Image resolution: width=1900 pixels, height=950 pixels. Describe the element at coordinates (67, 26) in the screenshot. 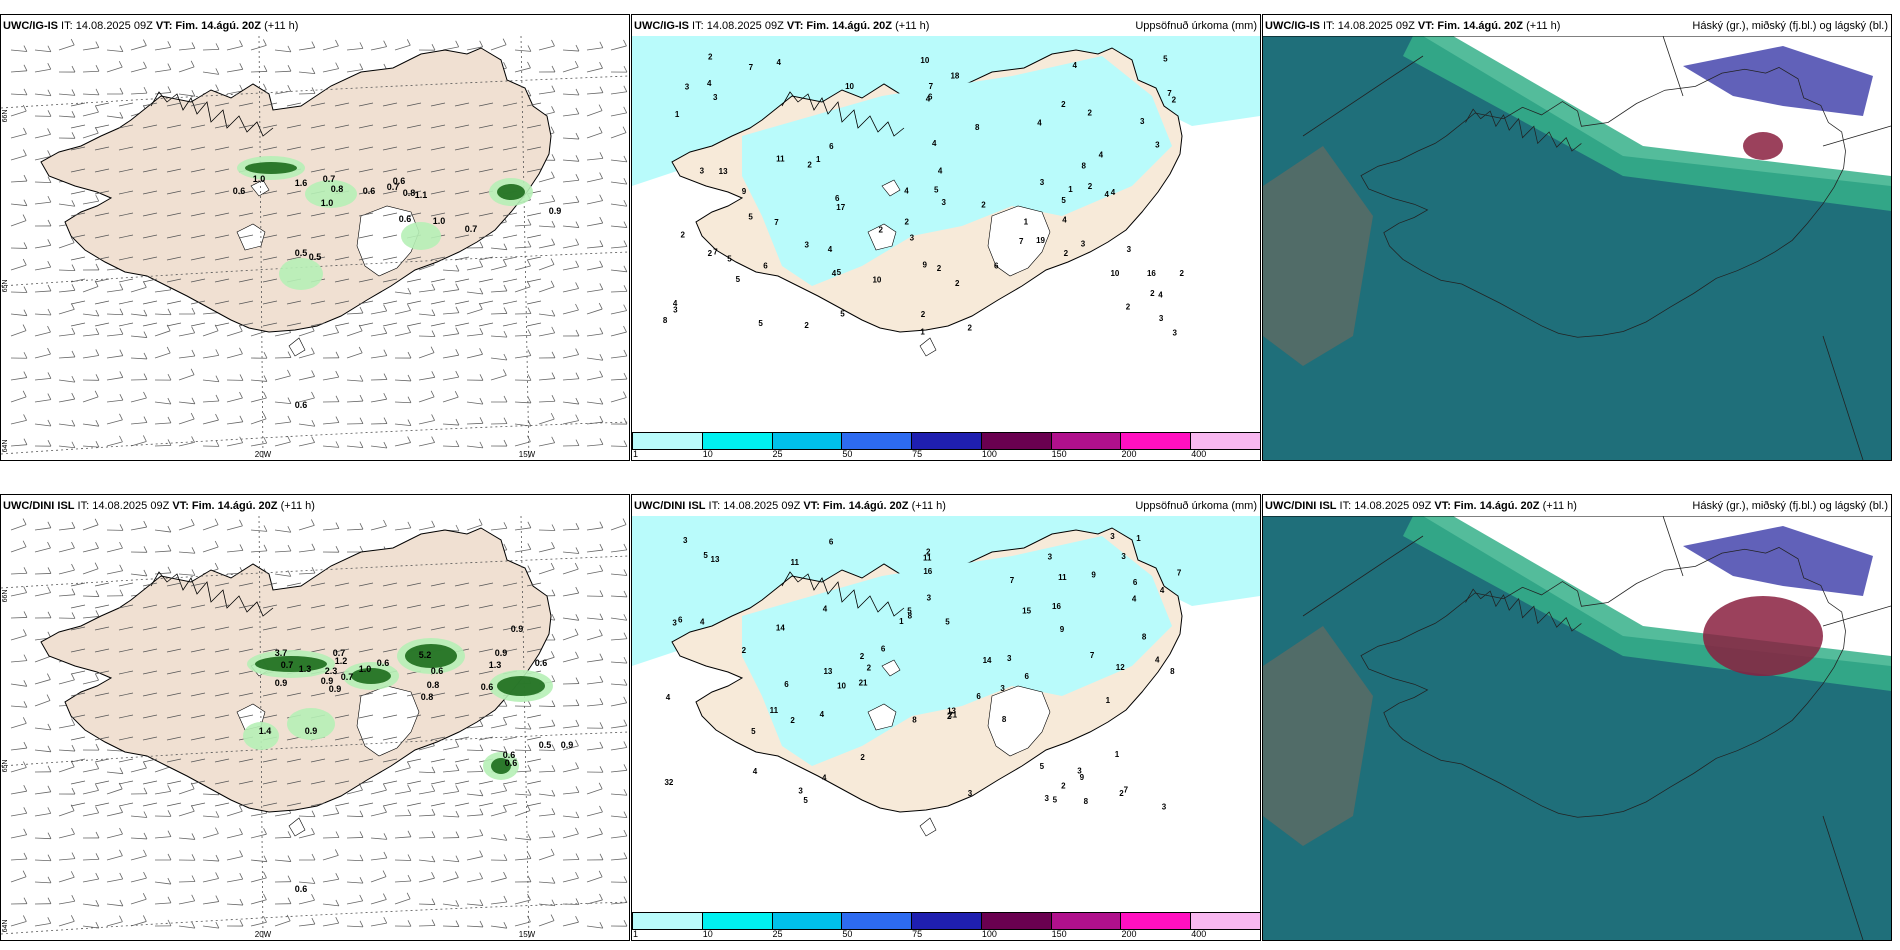

I see `init-label: IT:` at that location.